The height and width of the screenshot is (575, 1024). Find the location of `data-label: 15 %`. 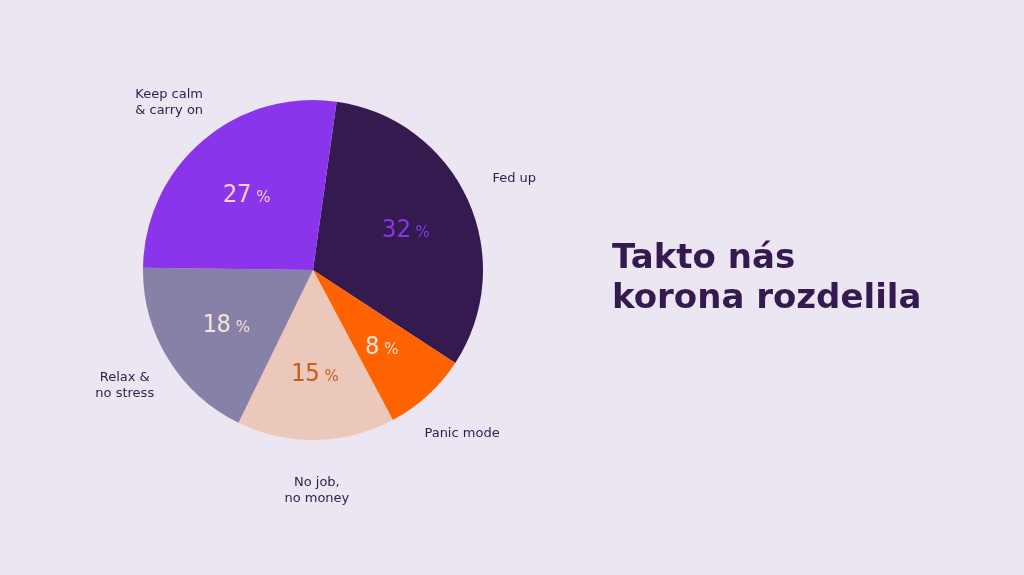

data-label: 15 % is located at coordinates (314, 372).